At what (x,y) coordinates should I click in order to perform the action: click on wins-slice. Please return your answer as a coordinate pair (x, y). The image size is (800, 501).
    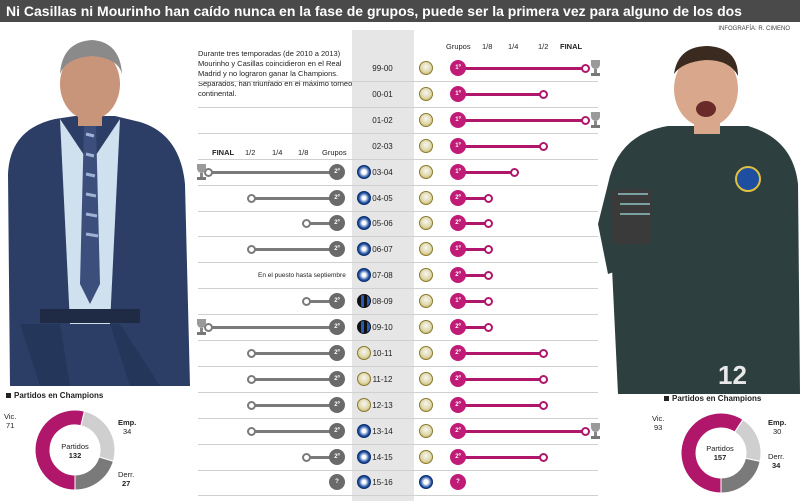
    Looking at the image, I should click on (712, 453).